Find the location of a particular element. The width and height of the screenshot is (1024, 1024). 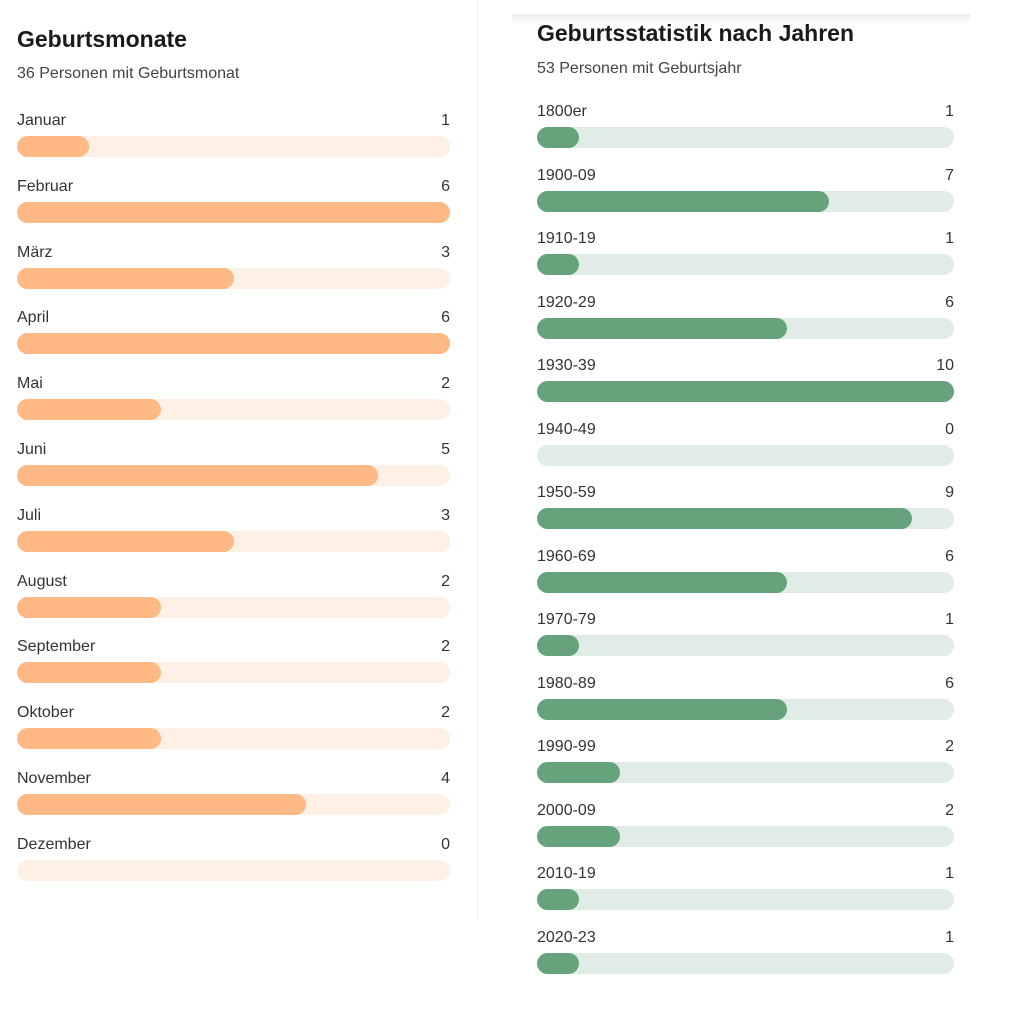

decade-row-header: 1990-99 2 is located at coordinates (745, 747).